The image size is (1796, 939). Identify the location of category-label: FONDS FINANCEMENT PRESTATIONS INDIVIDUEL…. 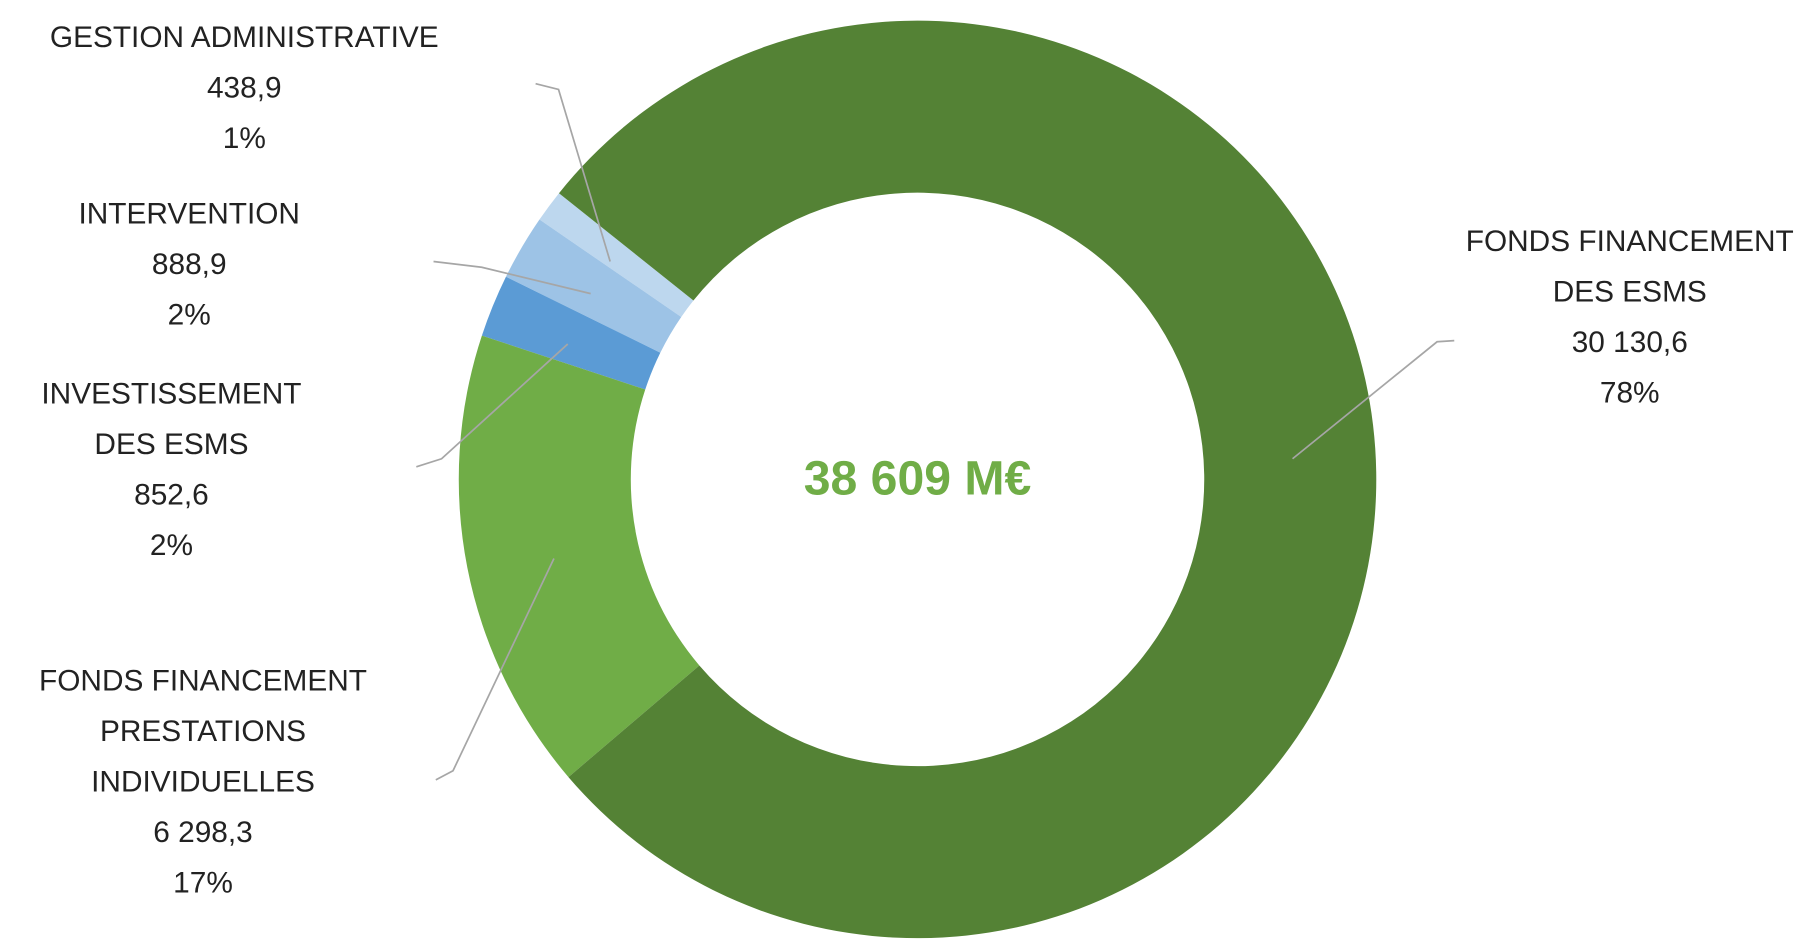
(203, 730).